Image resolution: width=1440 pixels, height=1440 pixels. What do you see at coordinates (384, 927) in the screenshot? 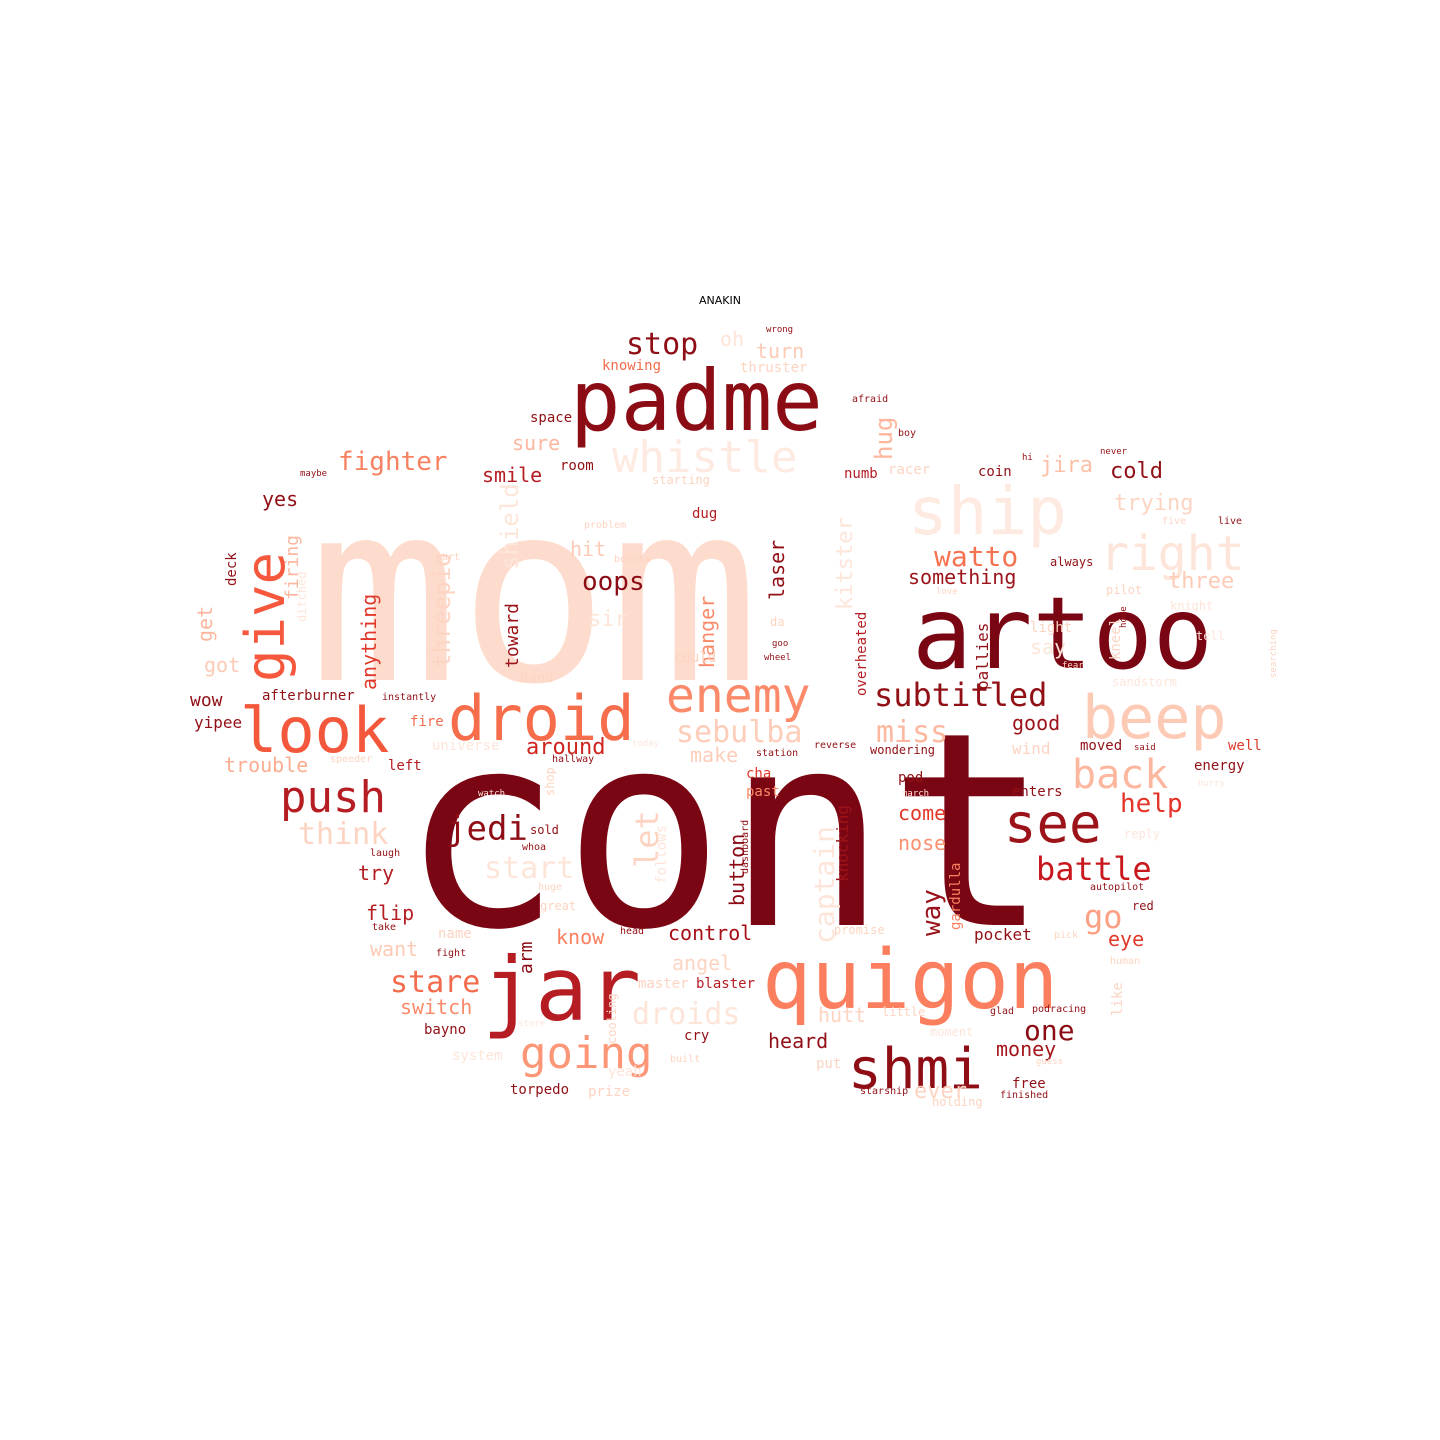
I see `word-take: take` at bounding box center [384, 927].